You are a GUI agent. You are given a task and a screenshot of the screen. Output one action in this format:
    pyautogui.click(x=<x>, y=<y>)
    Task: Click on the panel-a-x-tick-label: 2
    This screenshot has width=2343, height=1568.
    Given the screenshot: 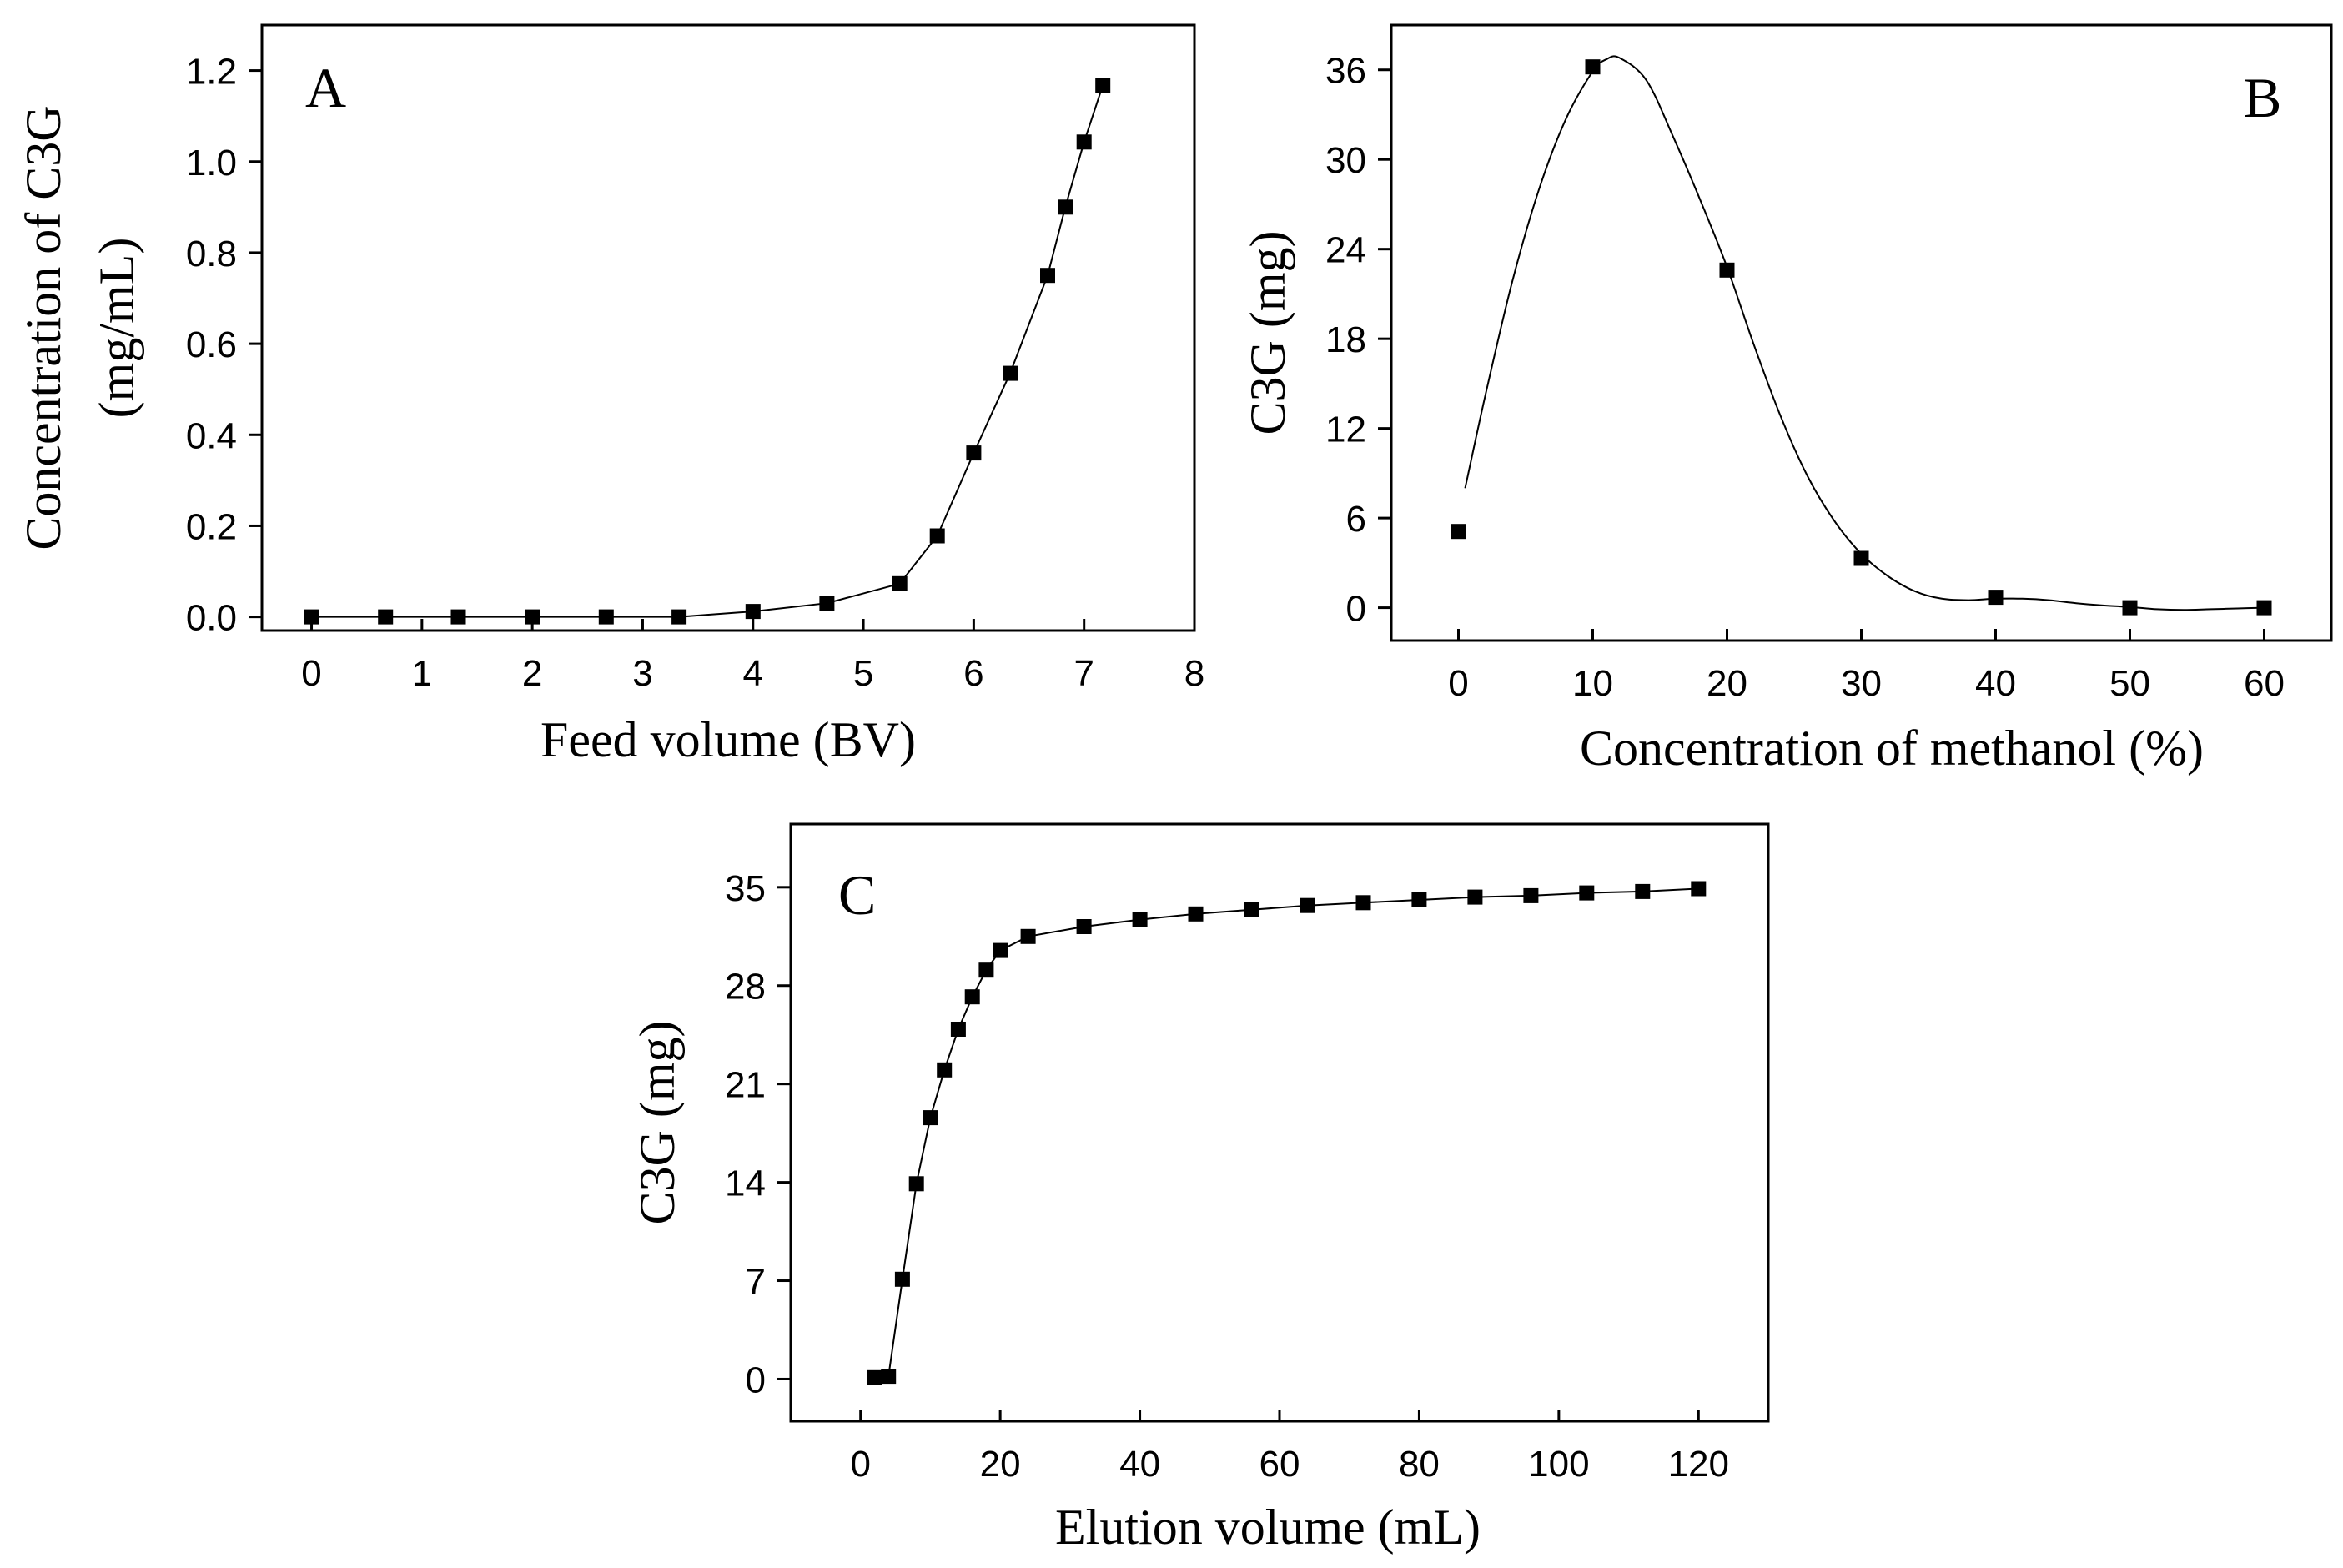 What is the action you would take?
    pyautogui.click(x=532, y=673)
    